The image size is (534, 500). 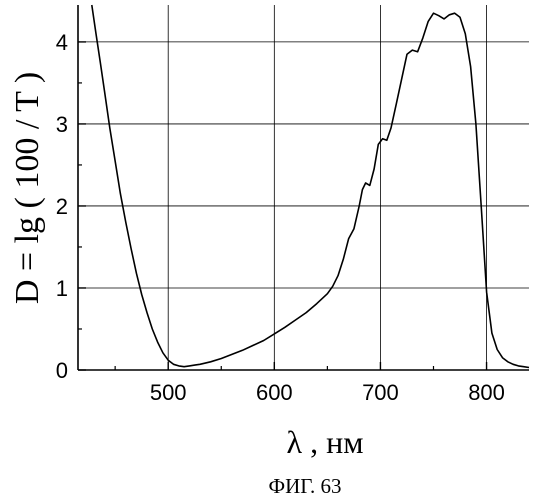 What do you see at coordinates (486, 392) in the screenshot?
I see `x-tick-label: 800` at bounding box center [486, 392].